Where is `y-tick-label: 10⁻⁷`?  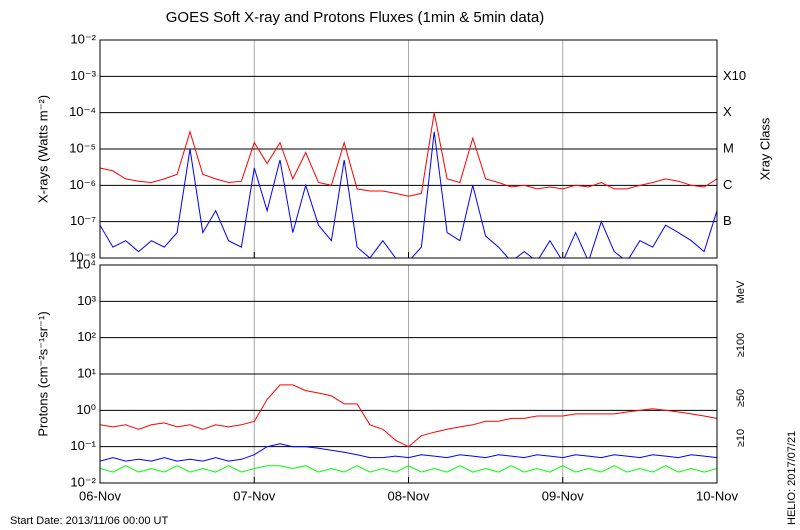
y-tick-label: 10⁻⁷ is located at coordinates (83, 220).